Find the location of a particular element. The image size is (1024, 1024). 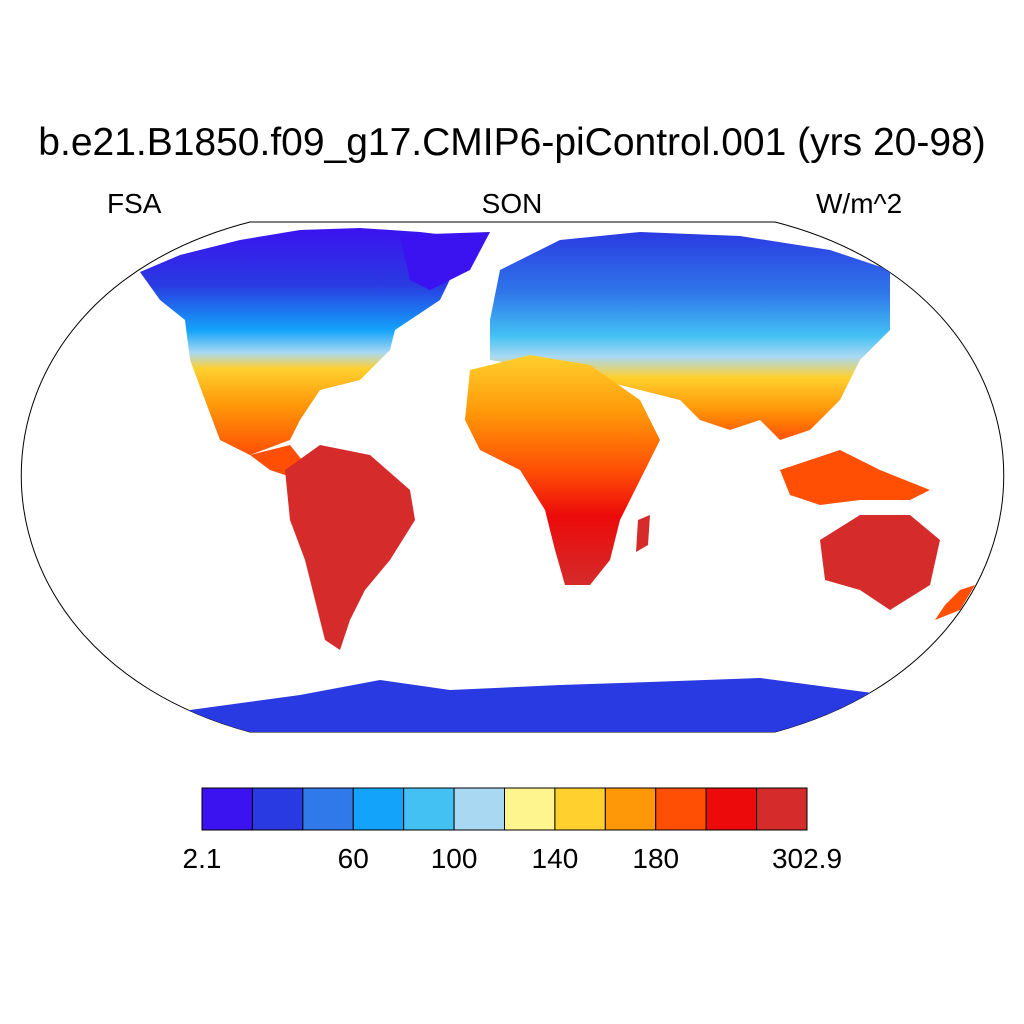

north-america is located at coordinates (305, 341).